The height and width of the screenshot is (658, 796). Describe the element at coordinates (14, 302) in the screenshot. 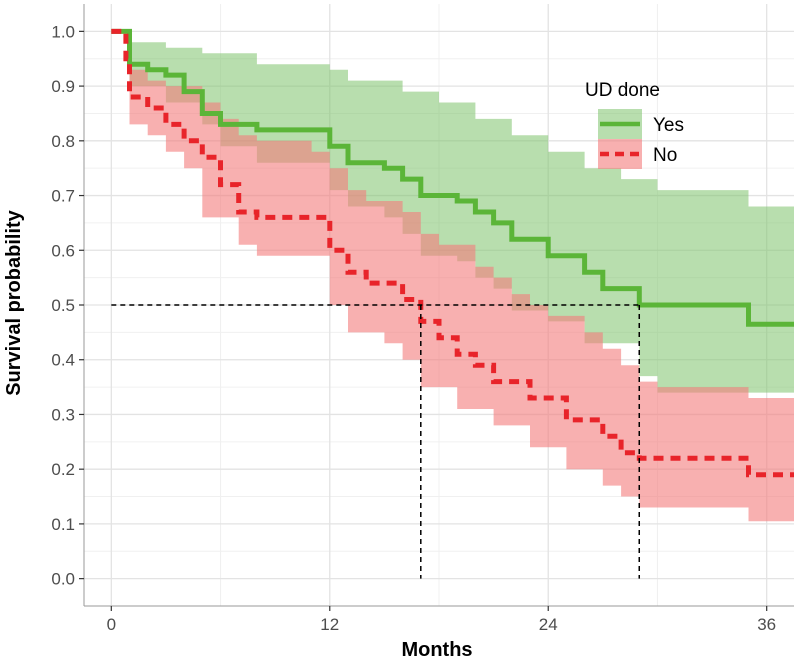

I see `y-axis-title: Survival probability` at that location.